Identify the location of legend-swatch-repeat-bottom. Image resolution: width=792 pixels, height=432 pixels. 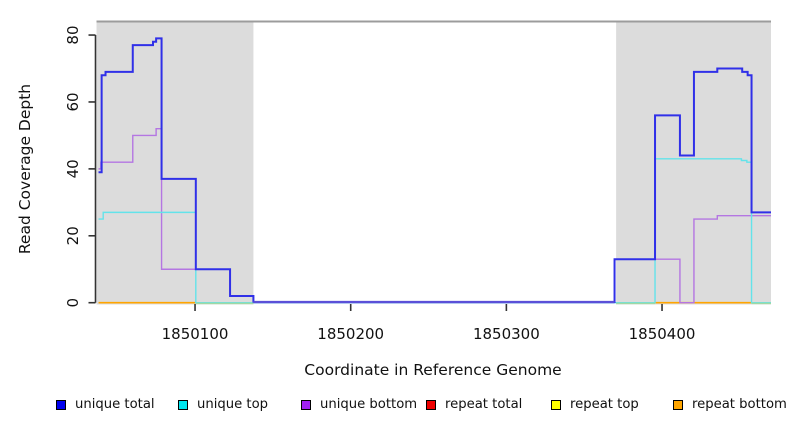
(678, 405).